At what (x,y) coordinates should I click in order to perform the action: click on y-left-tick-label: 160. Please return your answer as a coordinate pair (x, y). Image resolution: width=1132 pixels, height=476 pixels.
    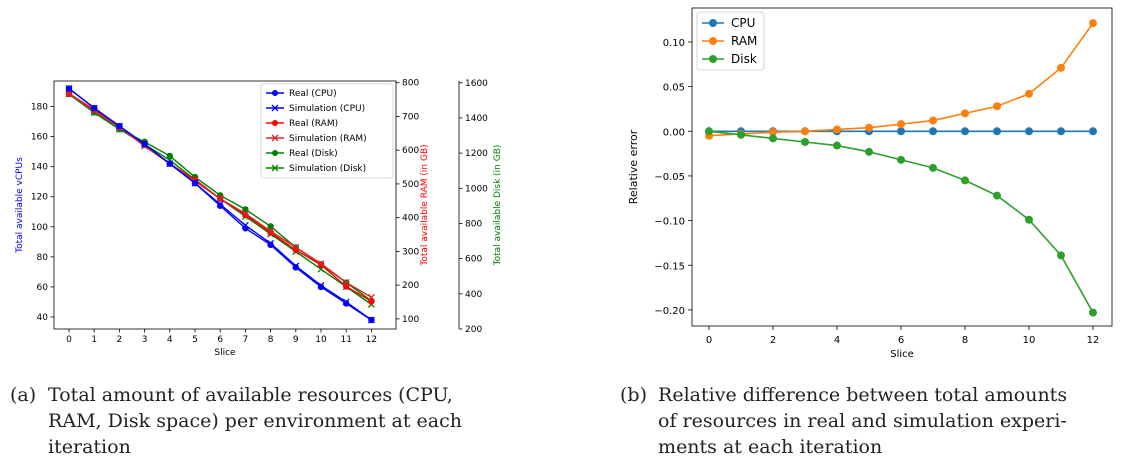
    Looking at the image, I should click on (39, 138).